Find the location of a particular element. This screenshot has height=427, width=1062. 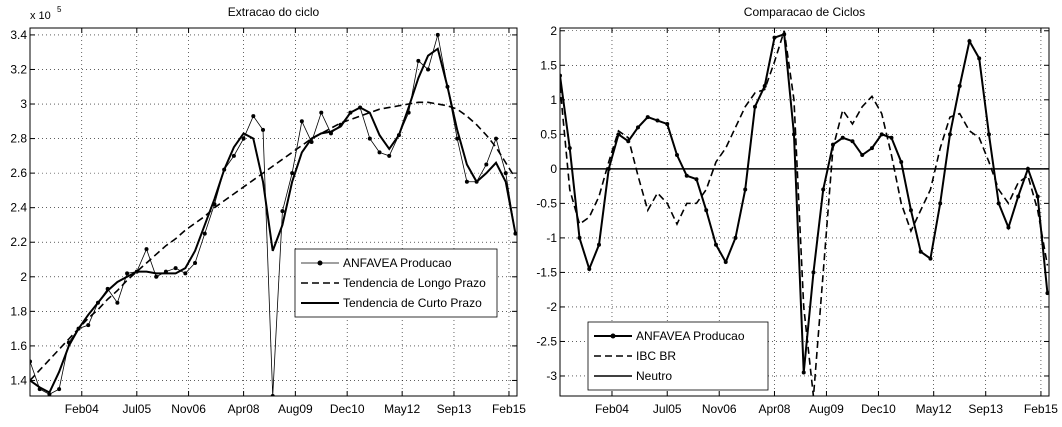

legend-label: ANFAVEA Producao is located at coordinates (690, 336).